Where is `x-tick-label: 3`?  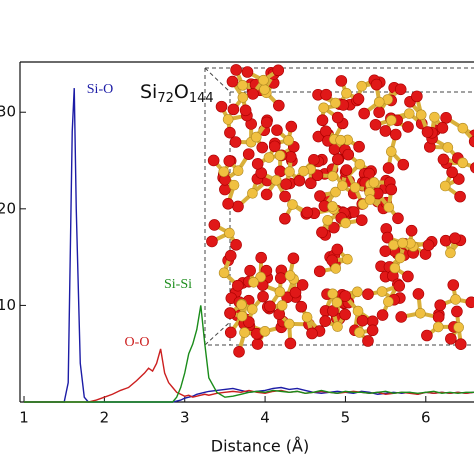
x-tick-label: 3 is located at coordinates (185, 418).